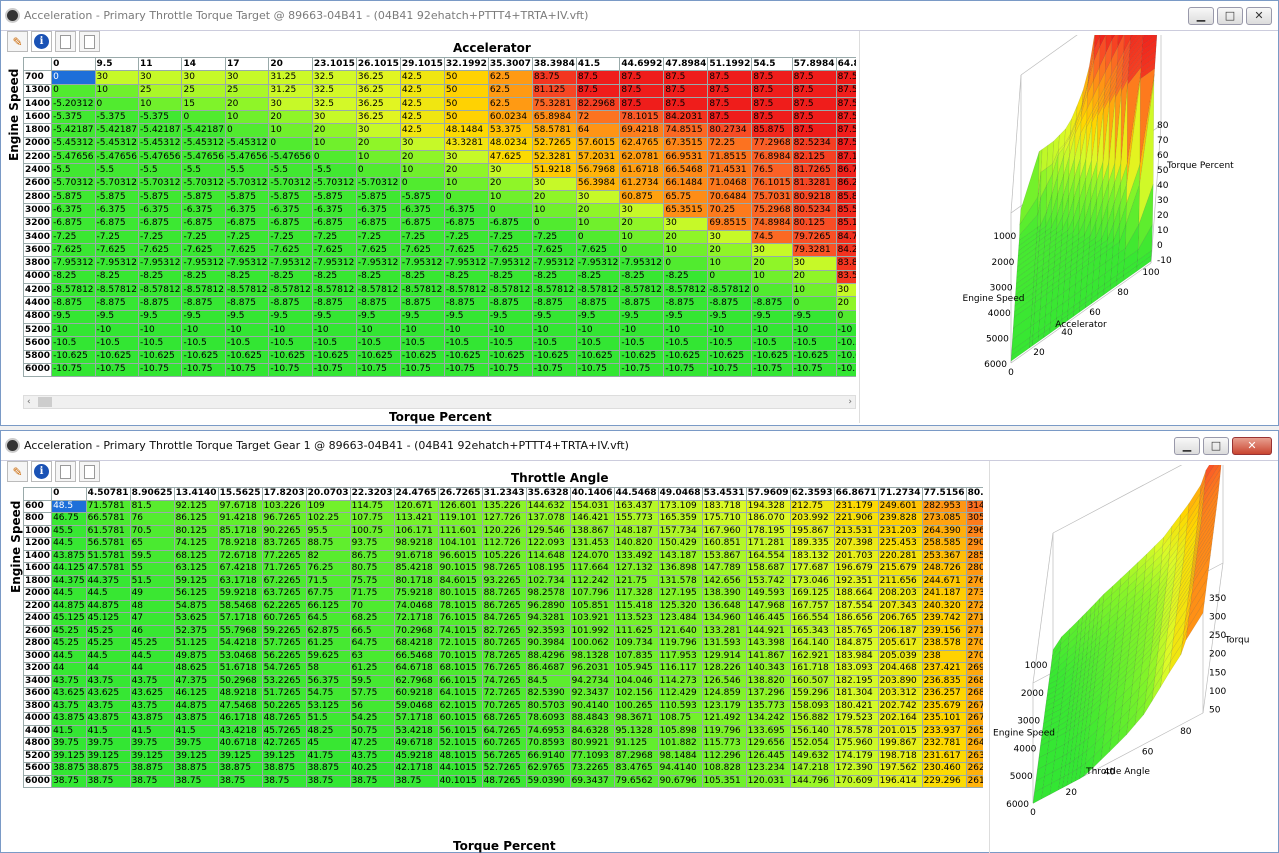  What do you see at coordinates (160, 64) in the screenshot?
I see `column-header: 11` at bounding box center [160, 64].